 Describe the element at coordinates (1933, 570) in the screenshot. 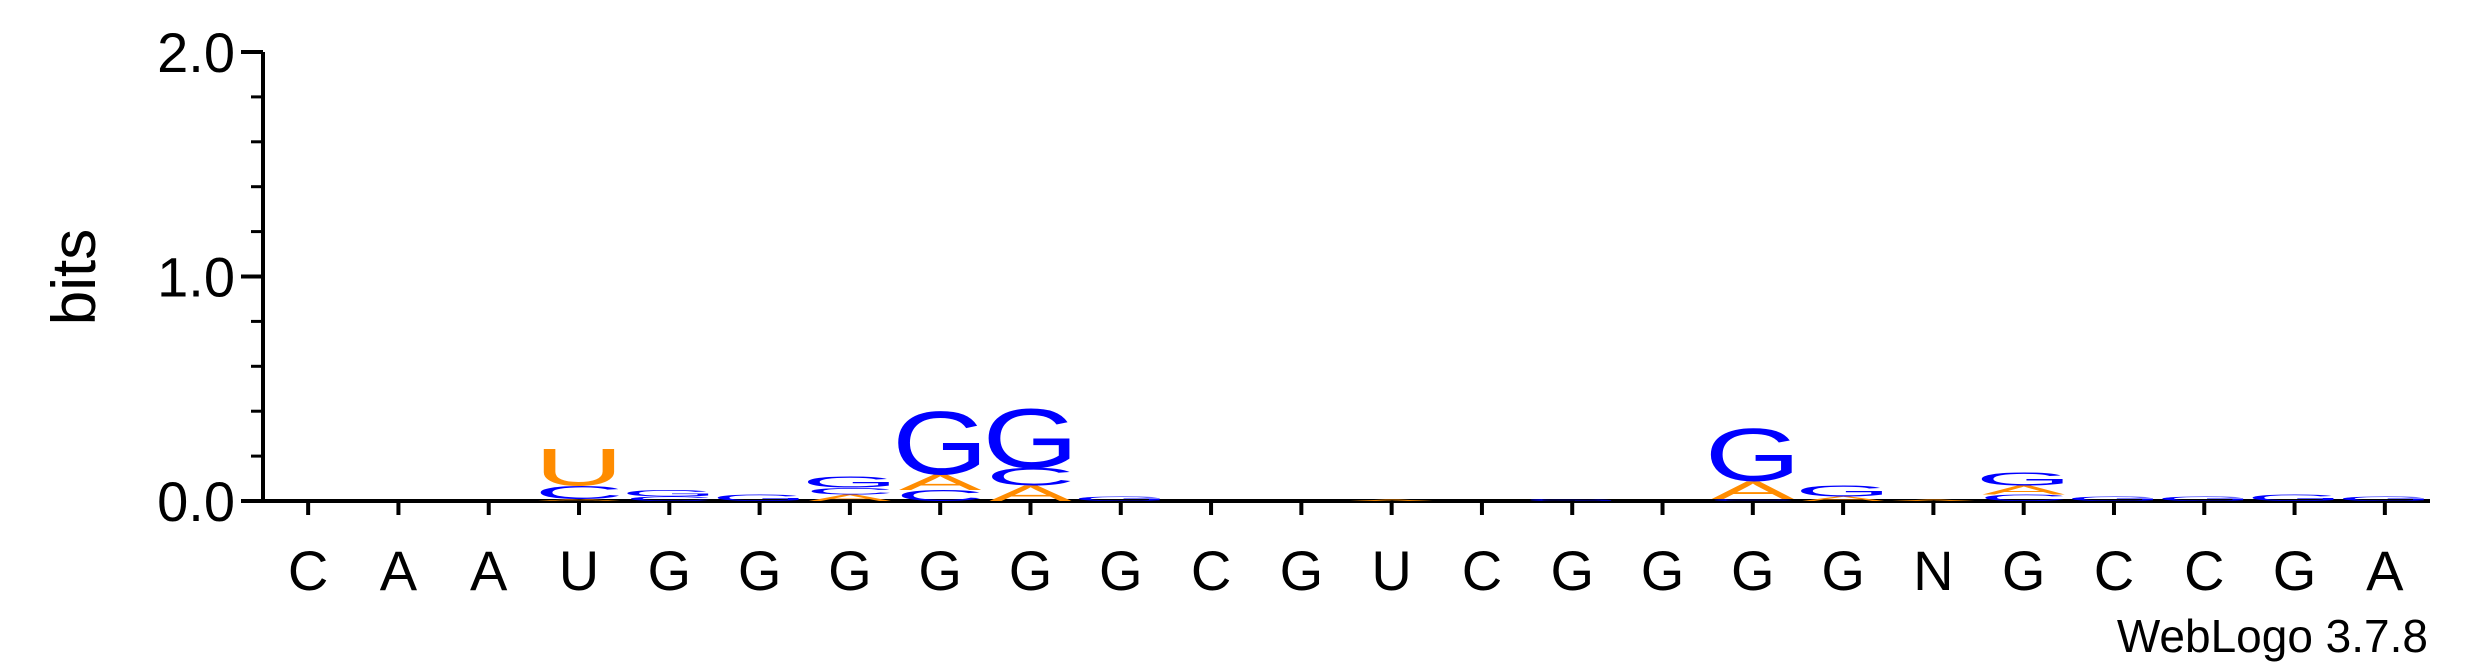

I see `x-tick-label: N` at that location.